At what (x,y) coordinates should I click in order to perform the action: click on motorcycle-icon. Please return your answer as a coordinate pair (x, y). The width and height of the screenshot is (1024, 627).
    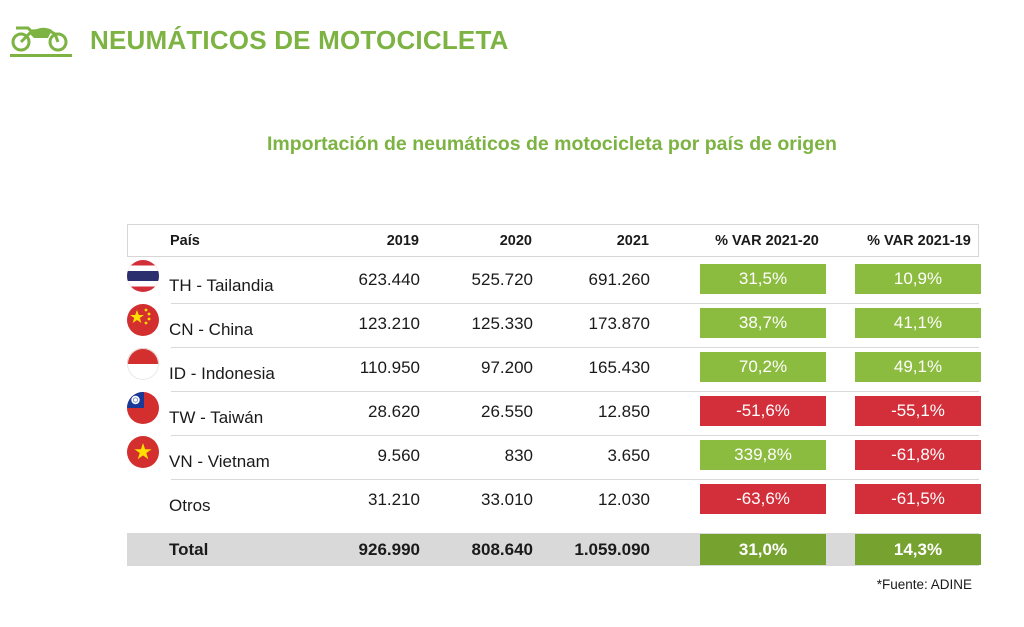
    Looking at the image, I should click on (41, 41).